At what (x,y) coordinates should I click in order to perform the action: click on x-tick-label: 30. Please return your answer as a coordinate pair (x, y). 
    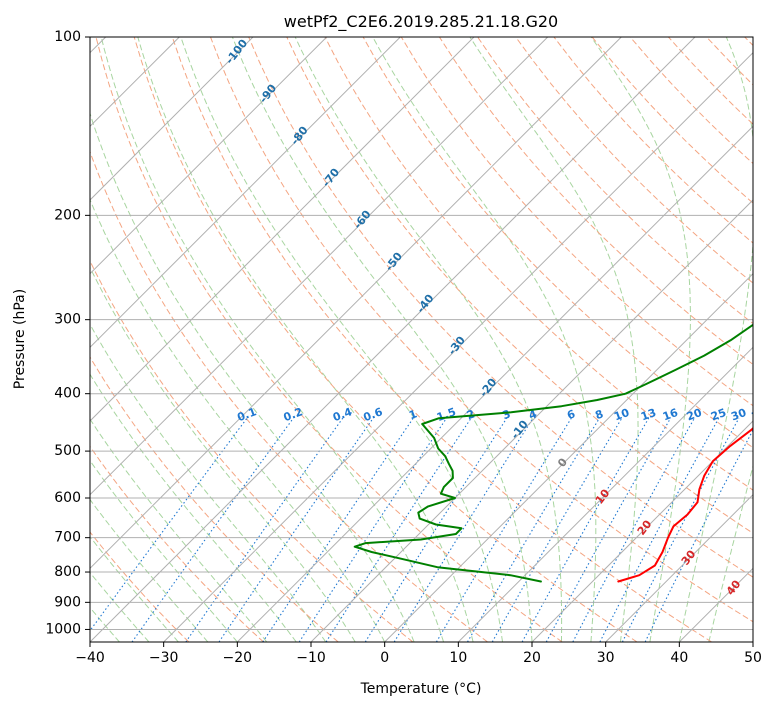
    Looking at the image, I should click on (606, 658).